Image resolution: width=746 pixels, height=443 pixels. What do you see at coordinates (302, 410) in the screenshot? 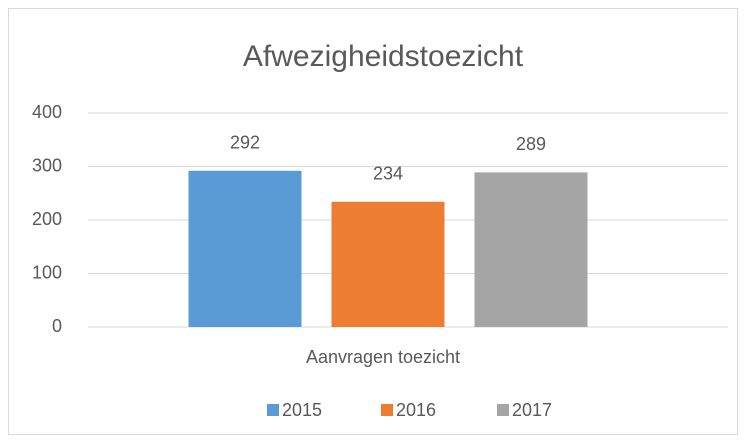
I see `legend-label: 2015` at bounding box center [302, 410].